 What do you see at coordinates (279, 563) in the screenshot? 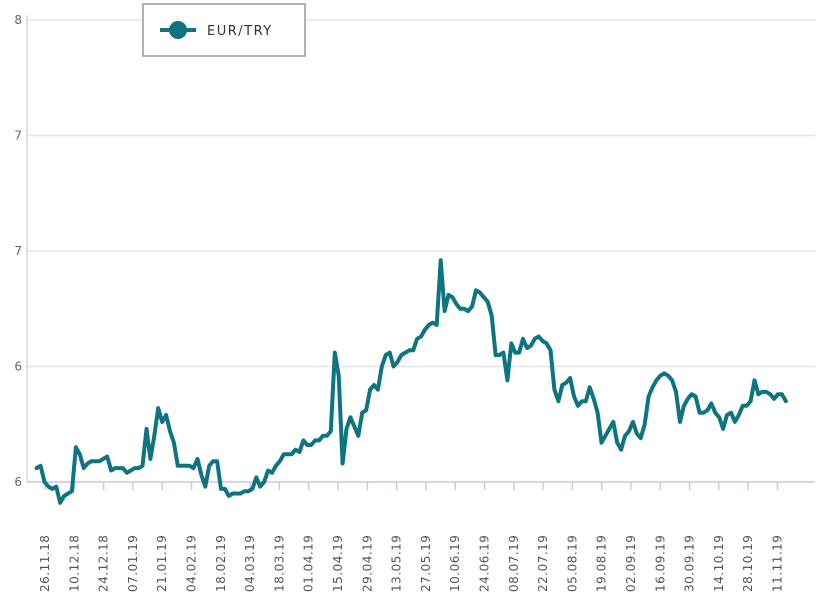
I see `x-tick-label: 18.03.19` at bounding box center [279, 563].